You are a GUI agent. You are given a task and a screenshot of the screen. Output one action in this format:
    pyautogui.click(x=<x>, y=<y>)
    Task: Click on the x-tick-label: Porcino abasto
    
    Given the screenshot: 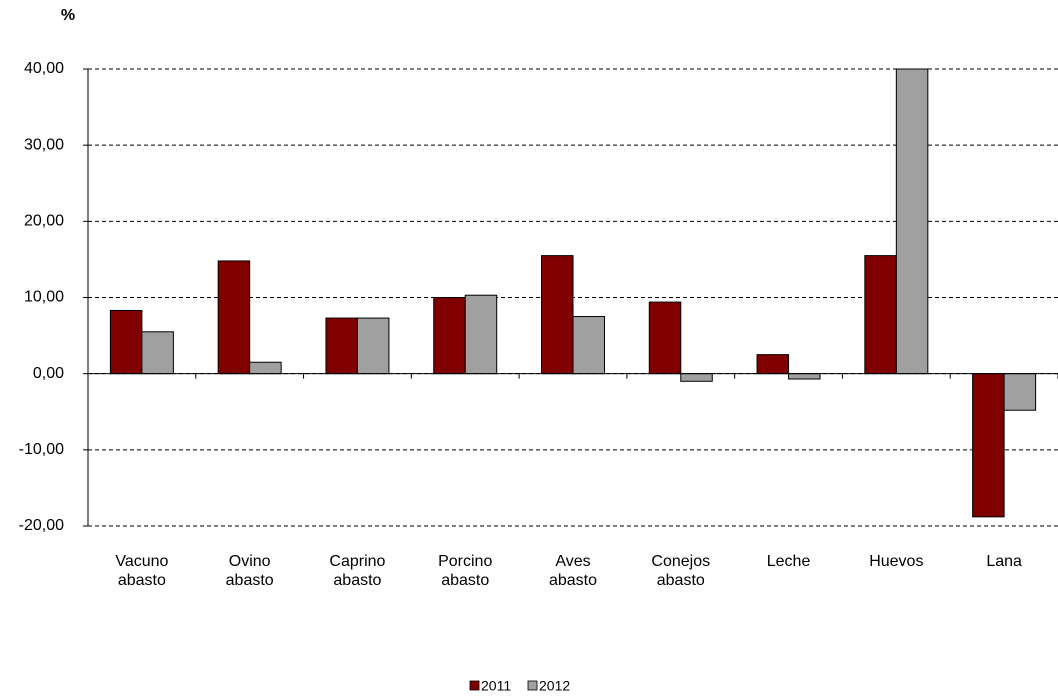 What is the action you would take?
    pyautogui.click(x=465, y=571)
    